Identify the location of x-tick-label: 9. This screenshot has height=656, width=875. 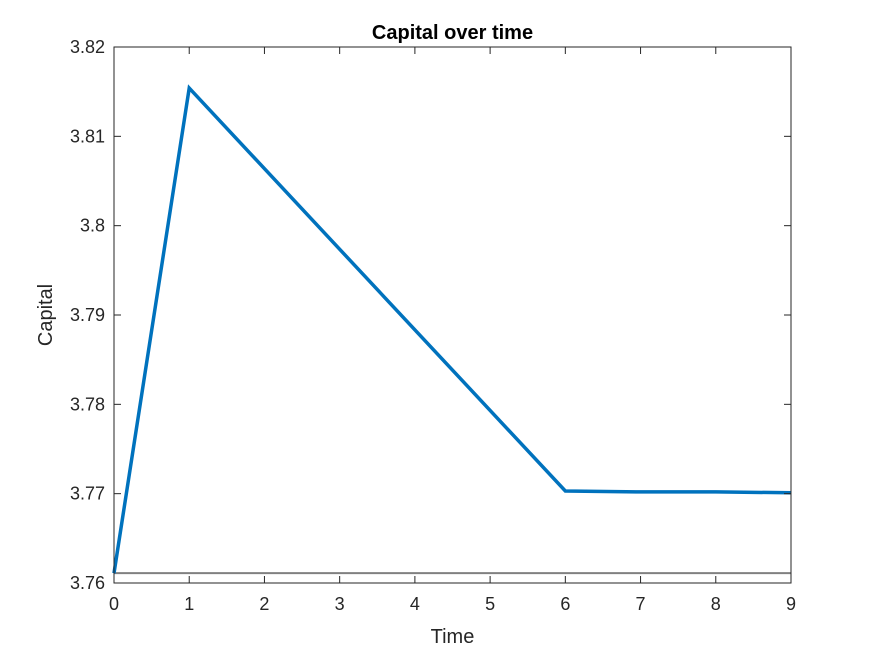
(791, 604).